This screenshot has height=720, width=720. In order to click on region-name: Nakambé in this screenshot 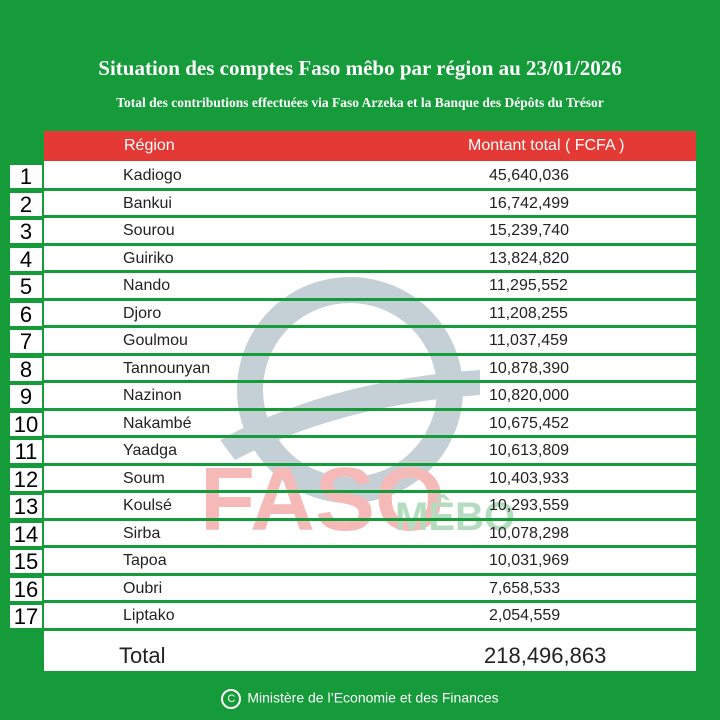, I will do `click(157, 423)`.